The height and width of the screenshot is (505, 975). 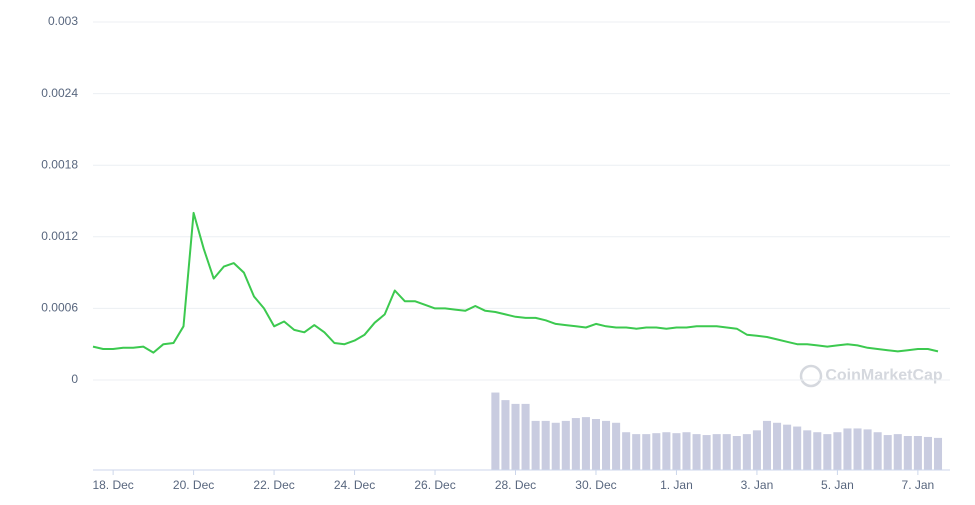 What do you see at coordinates (676, 485) in the screenshot?
I see `x-tick-label: 1. Jan` at bounding box center [676, 485].